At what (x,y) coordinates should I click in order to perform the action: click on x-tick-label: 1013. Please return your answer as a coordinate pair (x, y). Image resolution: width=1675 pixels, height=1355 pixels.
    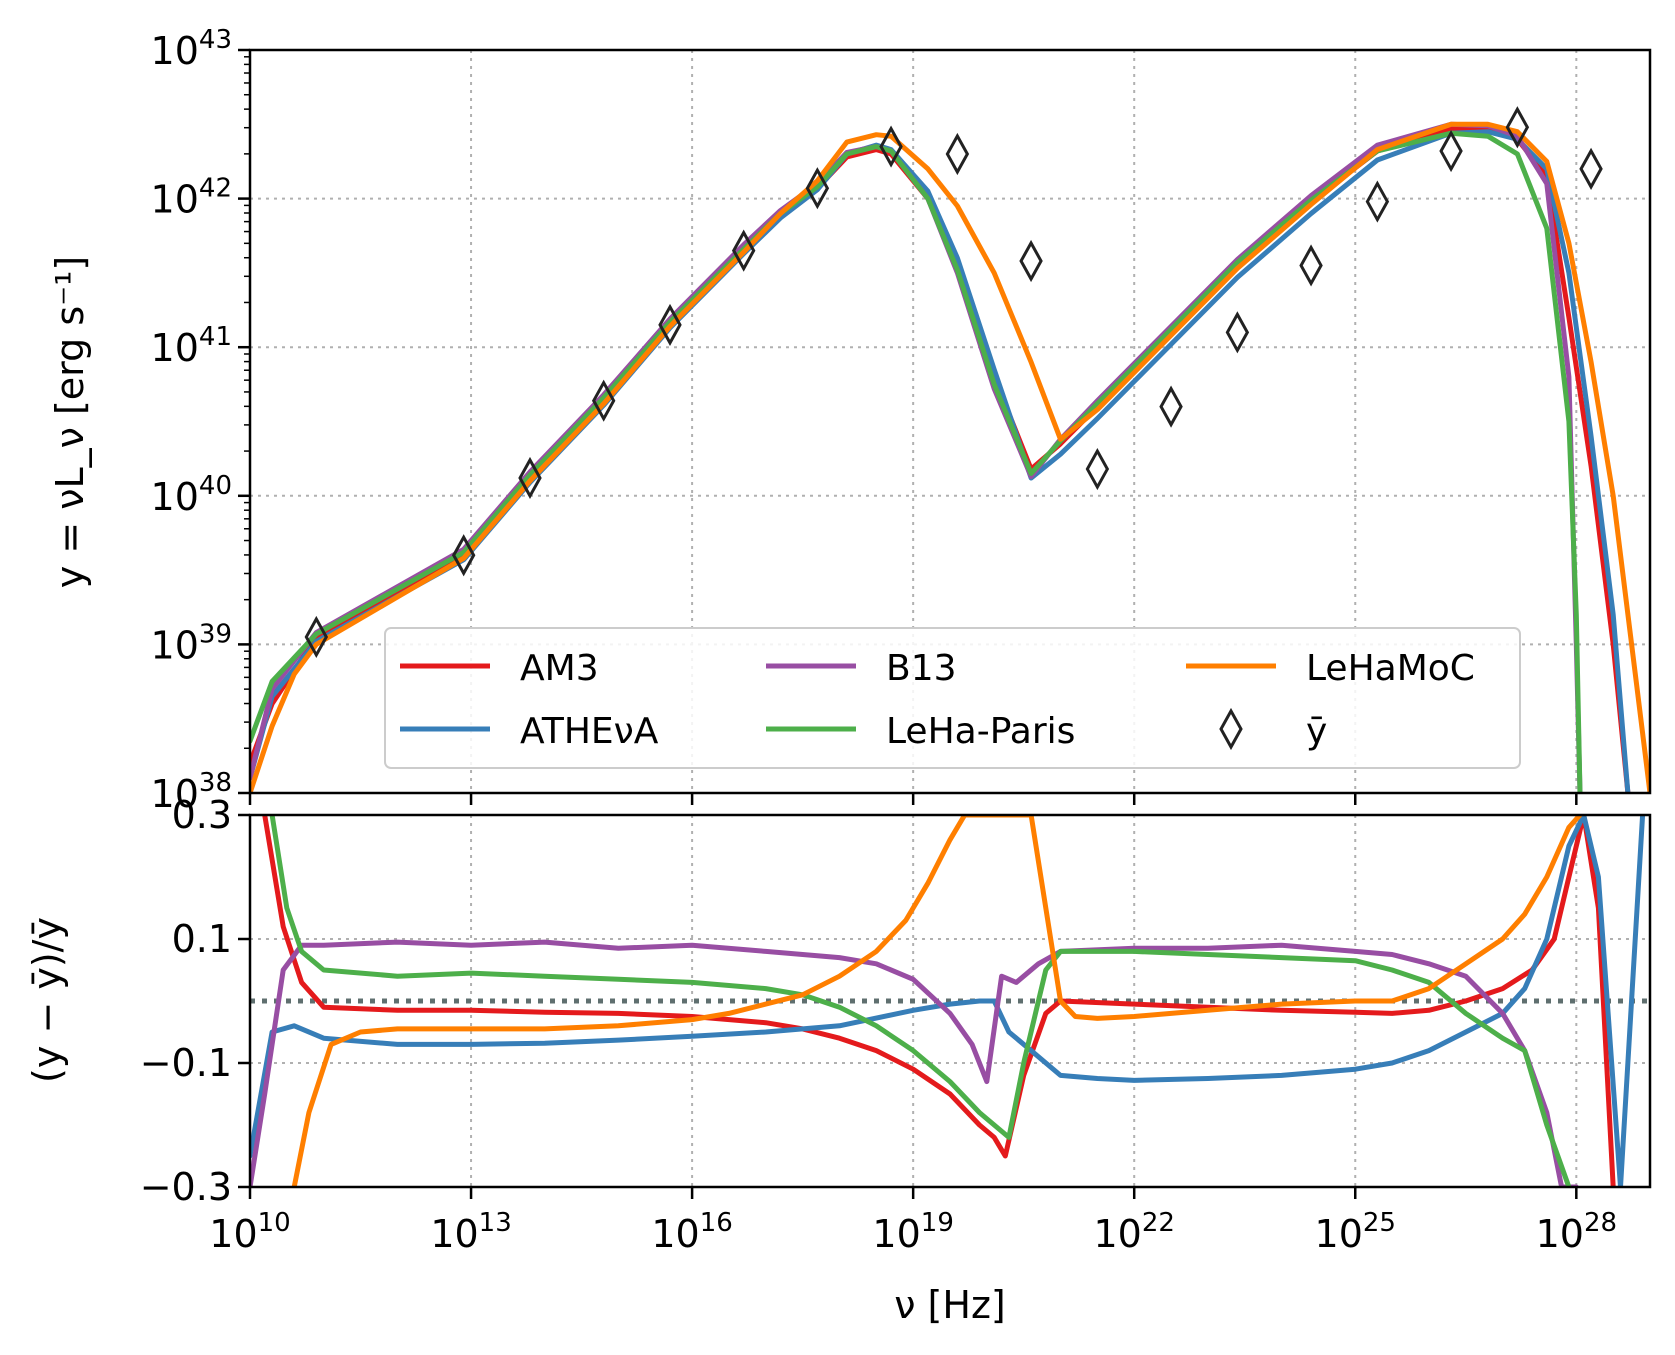
    Looking at the image, I should click on (470, 1232).